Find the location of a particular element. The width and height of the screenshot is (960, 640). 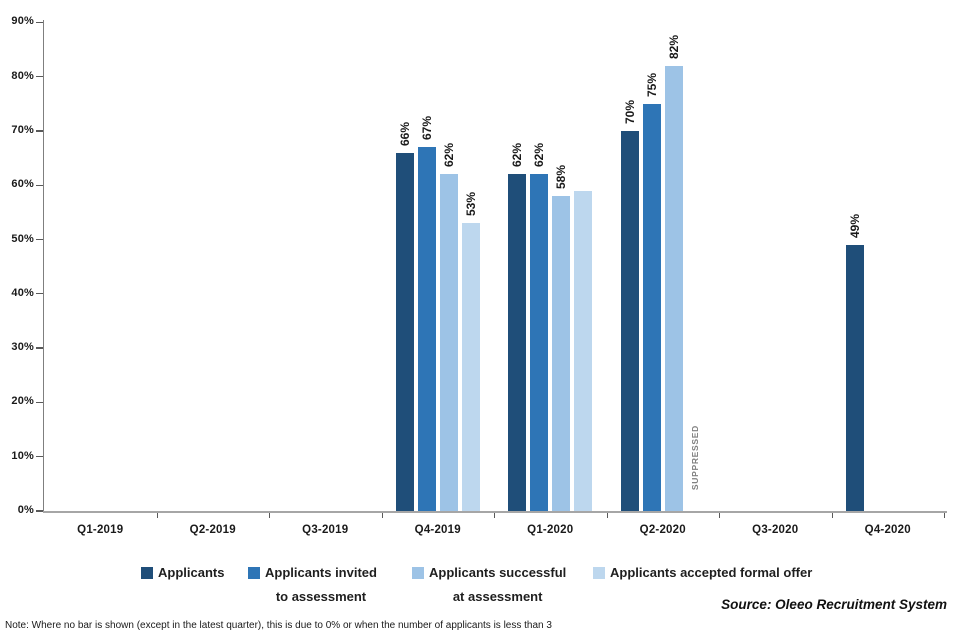

bar-value-label: 75% is located at coordinates (651, 84).